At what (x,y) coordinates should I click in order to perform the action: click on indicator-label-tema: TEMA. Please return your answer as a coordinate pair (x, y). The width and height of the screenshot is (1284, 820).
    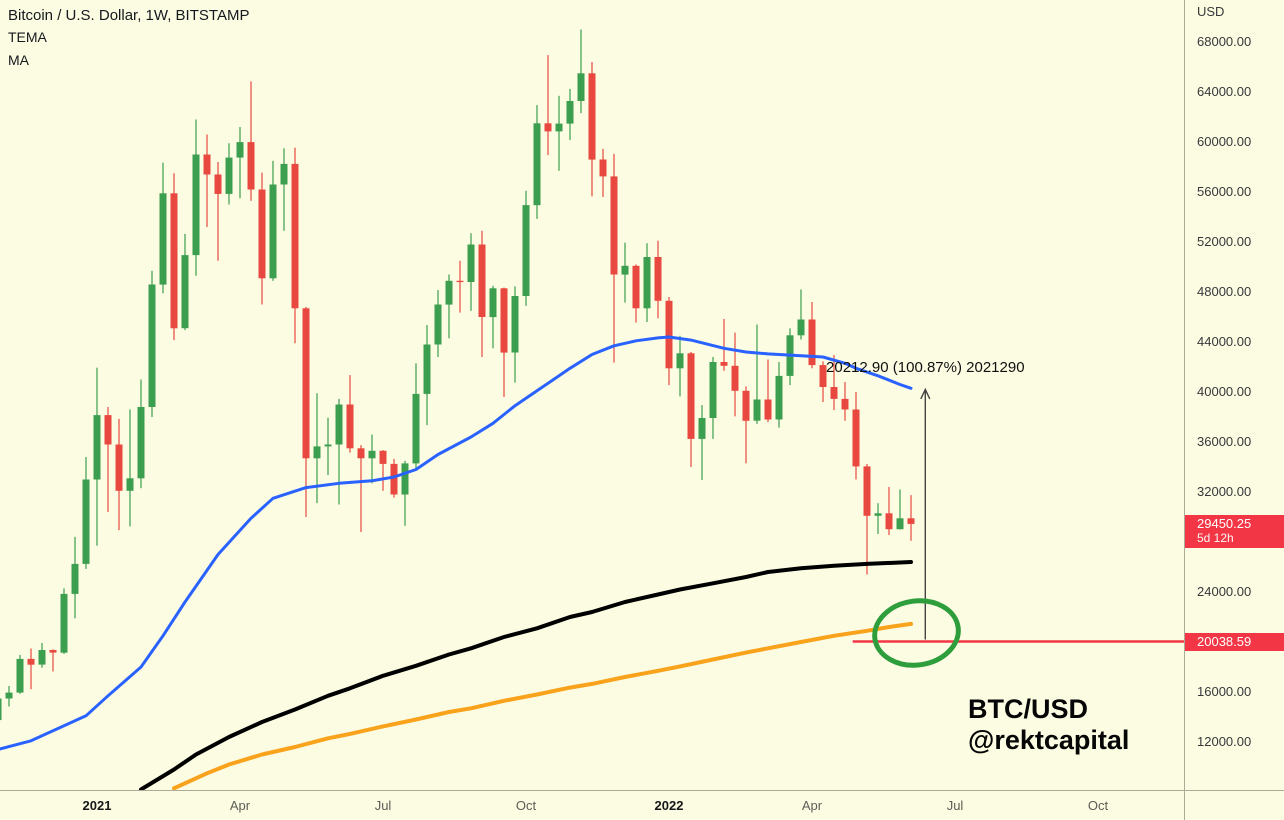
    Looking at the image, I should click on (27, 37).